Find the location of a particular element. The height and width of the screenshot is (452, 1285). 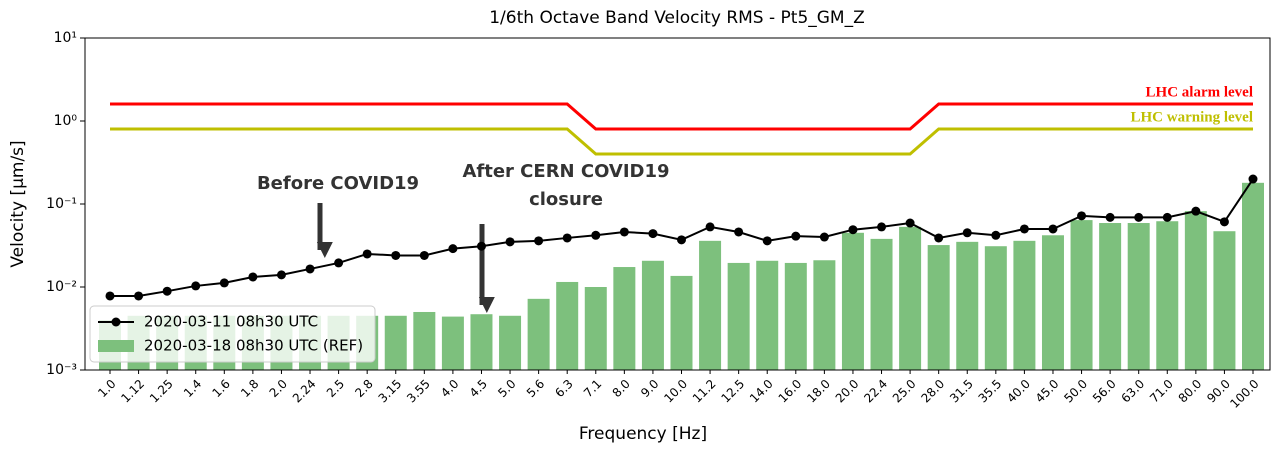

x-tick-label: 8.0 is located at coordinates (621, 388).